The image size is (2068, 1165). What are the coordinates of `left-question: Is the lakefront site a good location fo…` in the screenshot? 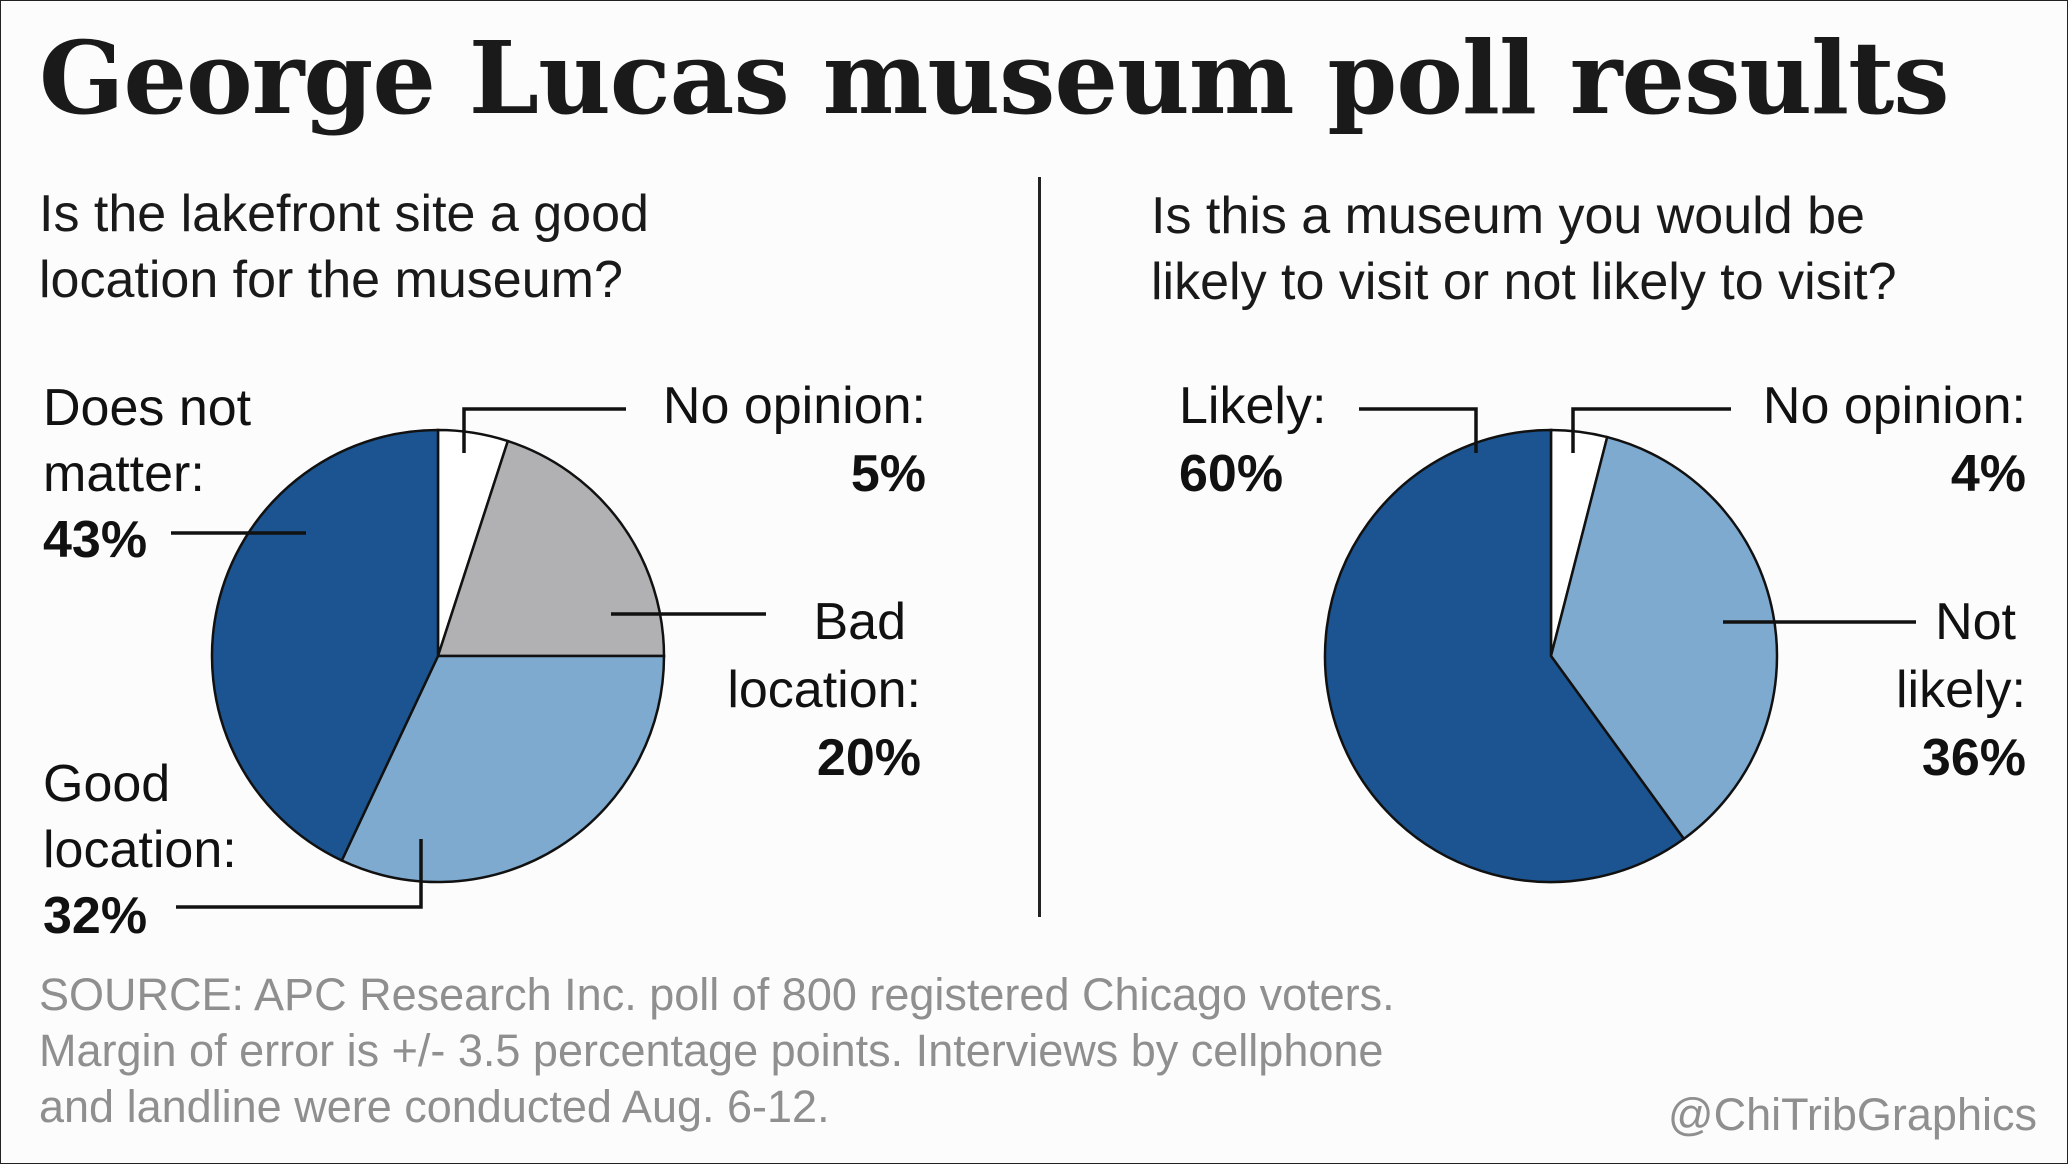 It's located at (344, 247).